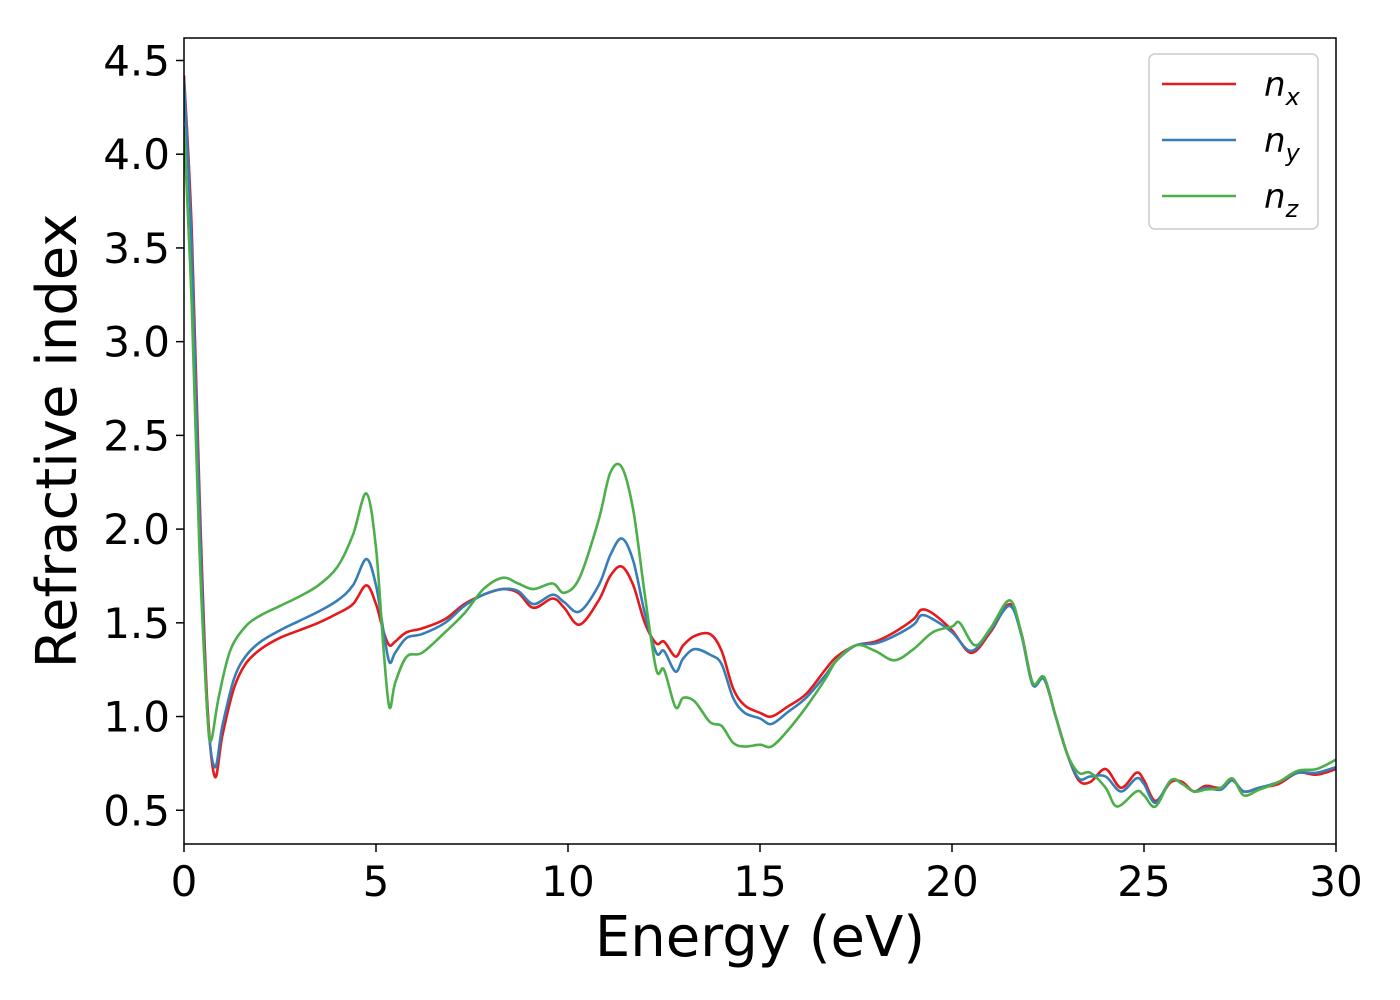 Image resolution: width=1400 pixels, height=1000 pixels. What do you see at coordinates (136, 435) in the screenshot?
I see `y-tick-label: 2.5` at bounding box center [136, 435].